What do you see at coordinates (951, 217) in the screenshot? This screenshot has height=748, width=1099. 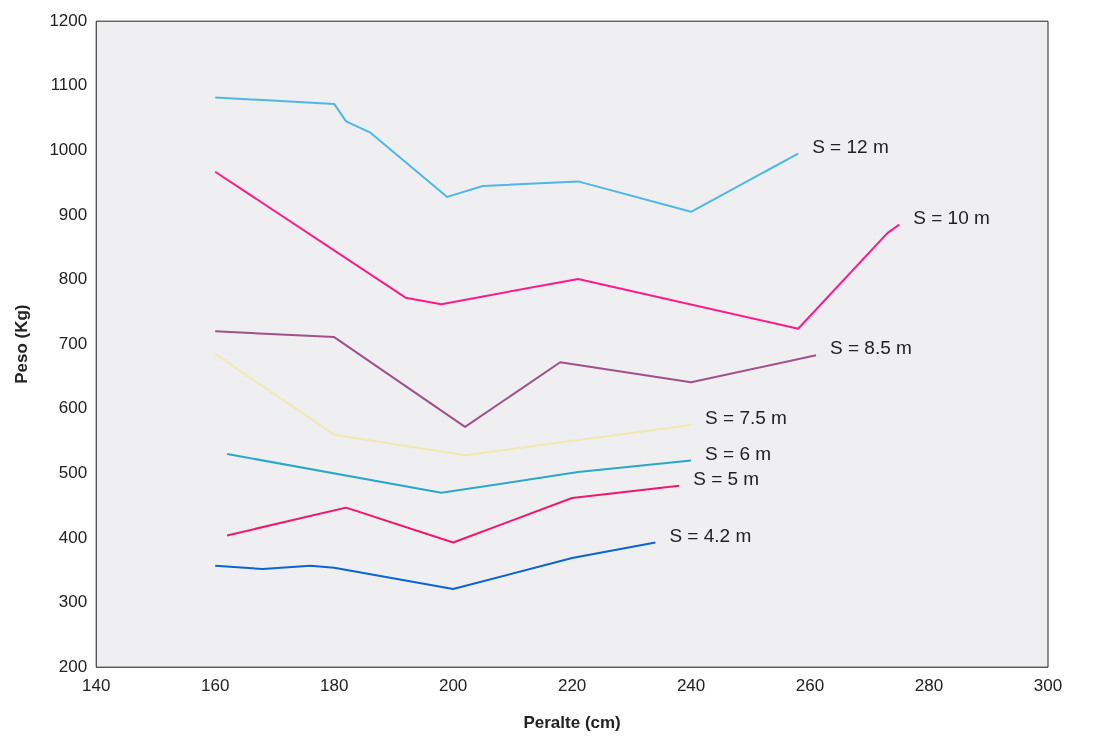 I see `series-label: S = 10 m` at bounding box center [951, 217].